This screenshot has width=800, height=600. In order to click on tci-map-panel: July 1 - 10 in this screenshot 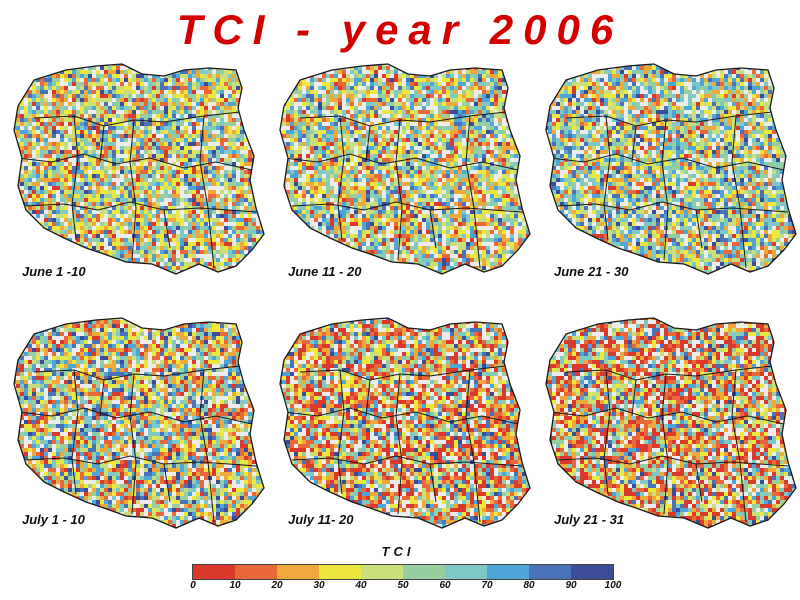, I will do `click(138, 427)`.